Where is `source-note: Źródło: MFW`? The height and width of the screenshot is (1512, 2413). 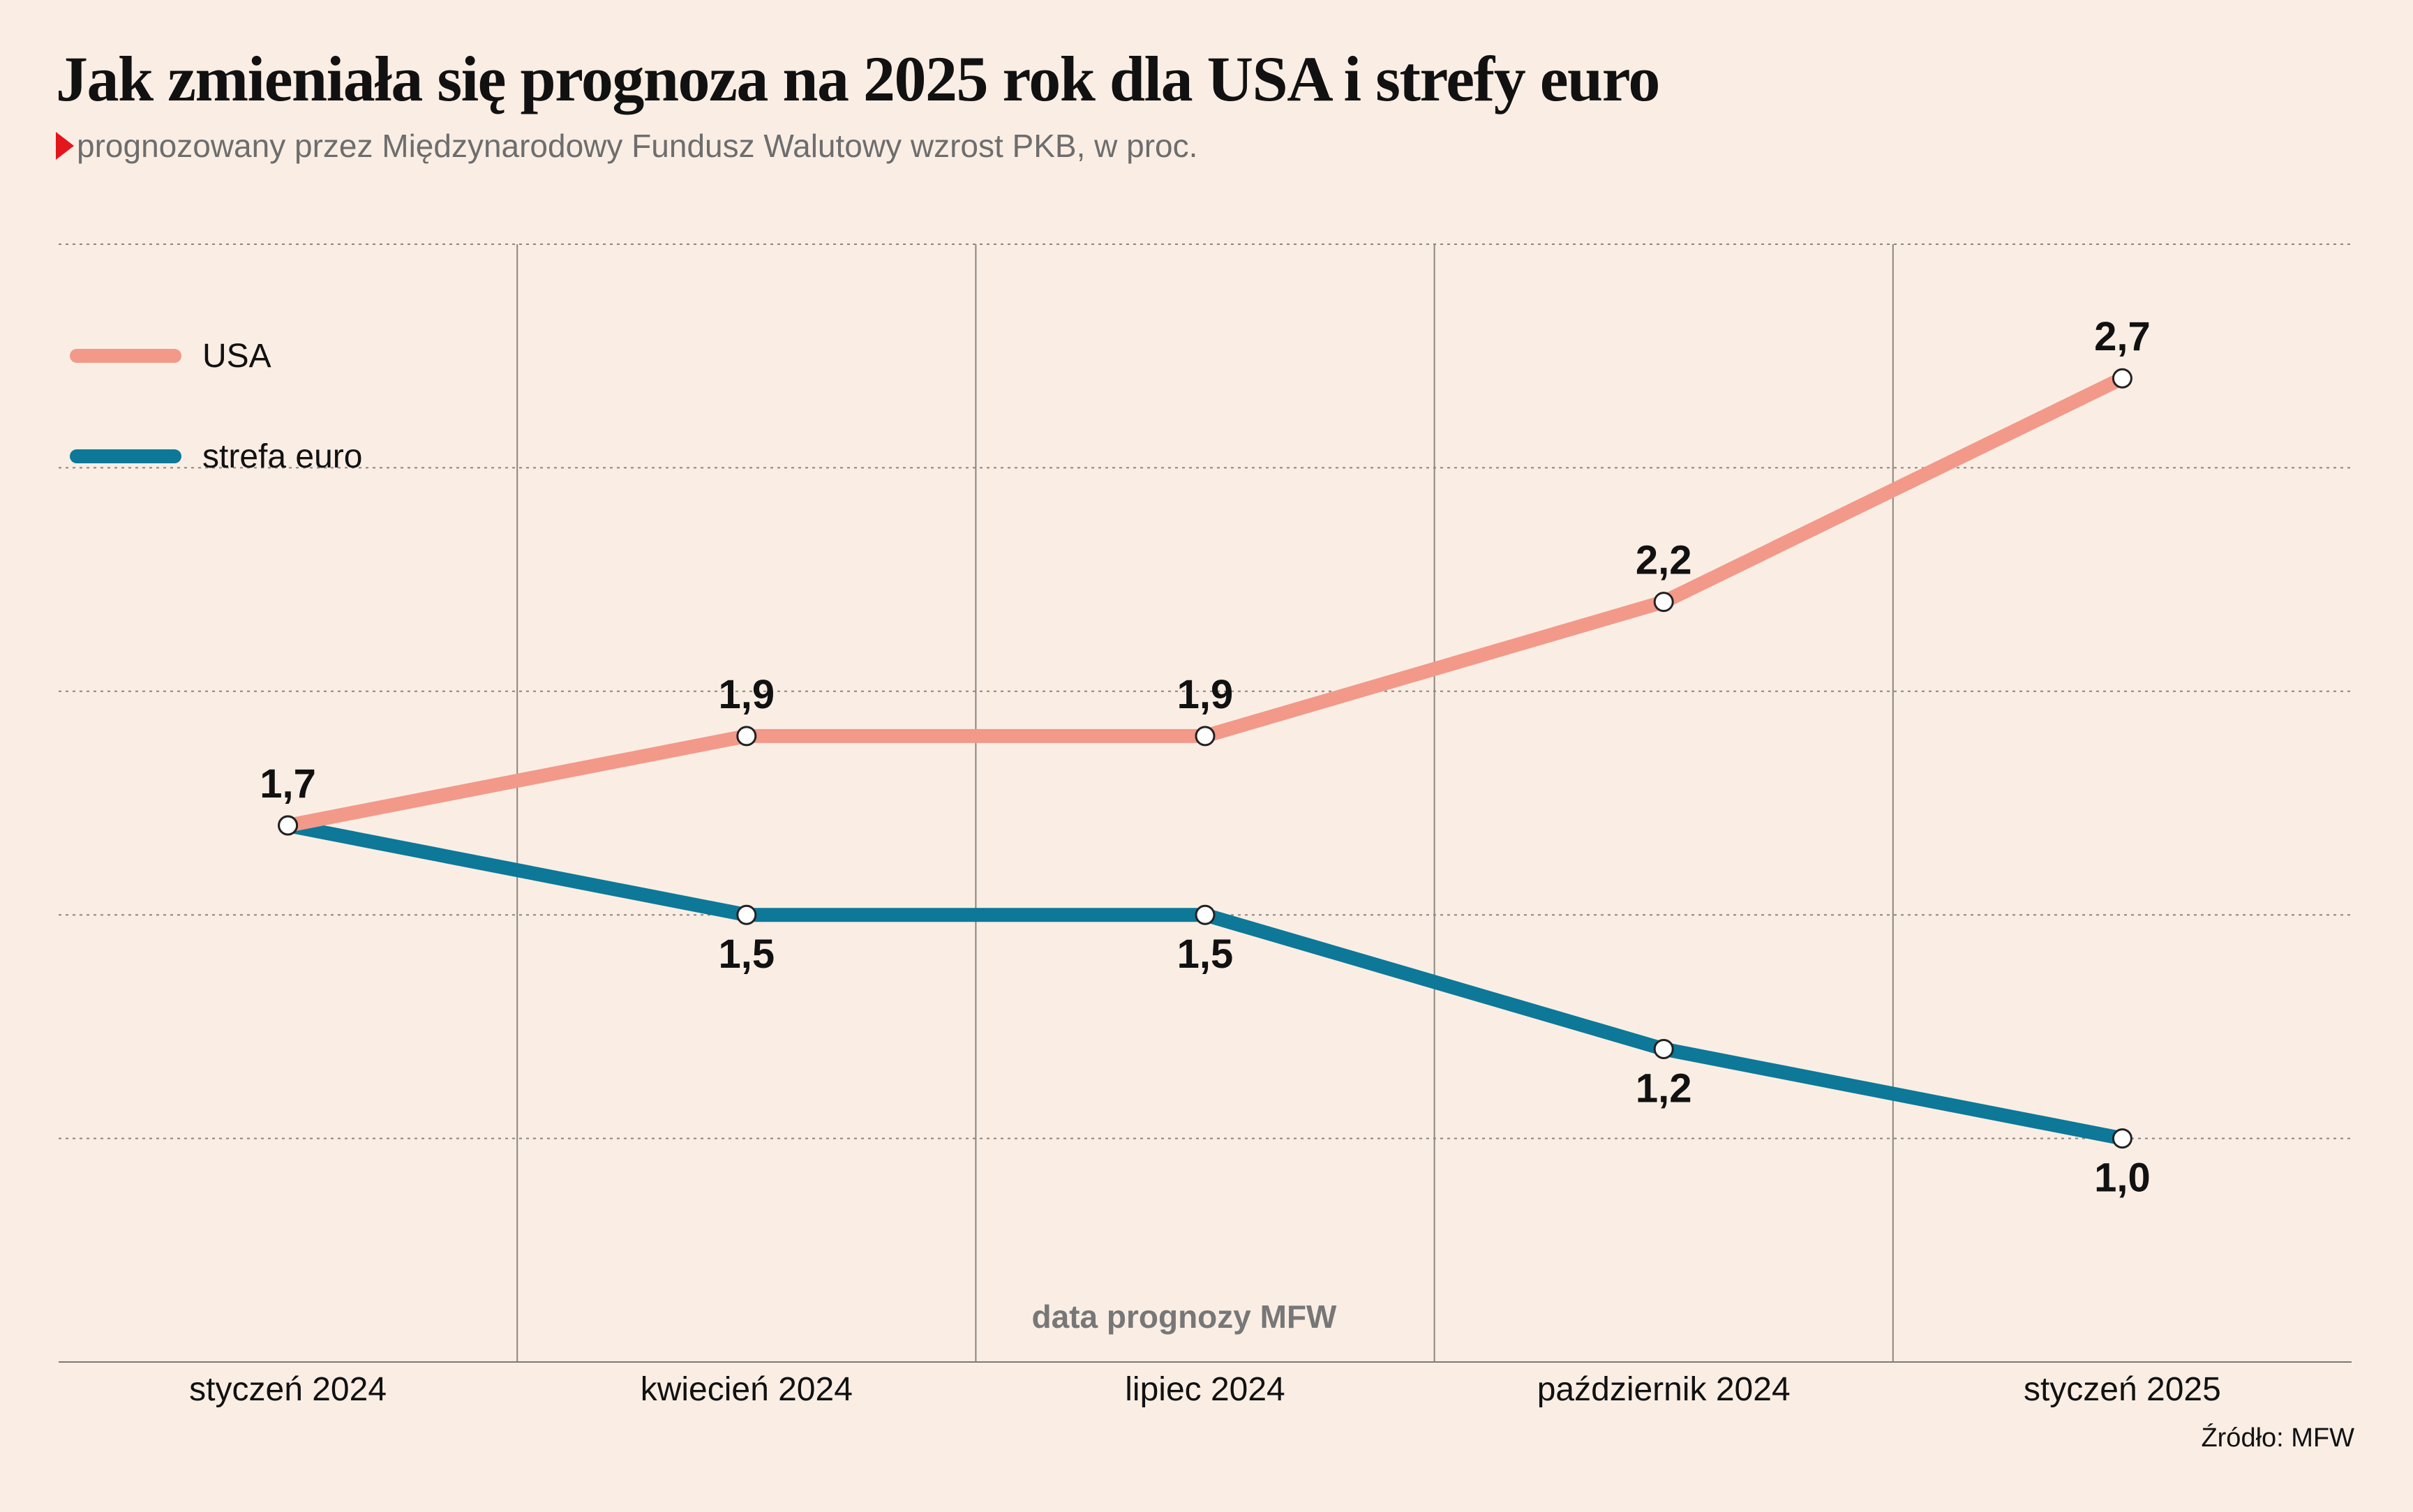
source-note: Źródło: MFW is located at coordinates (2277, 1438).